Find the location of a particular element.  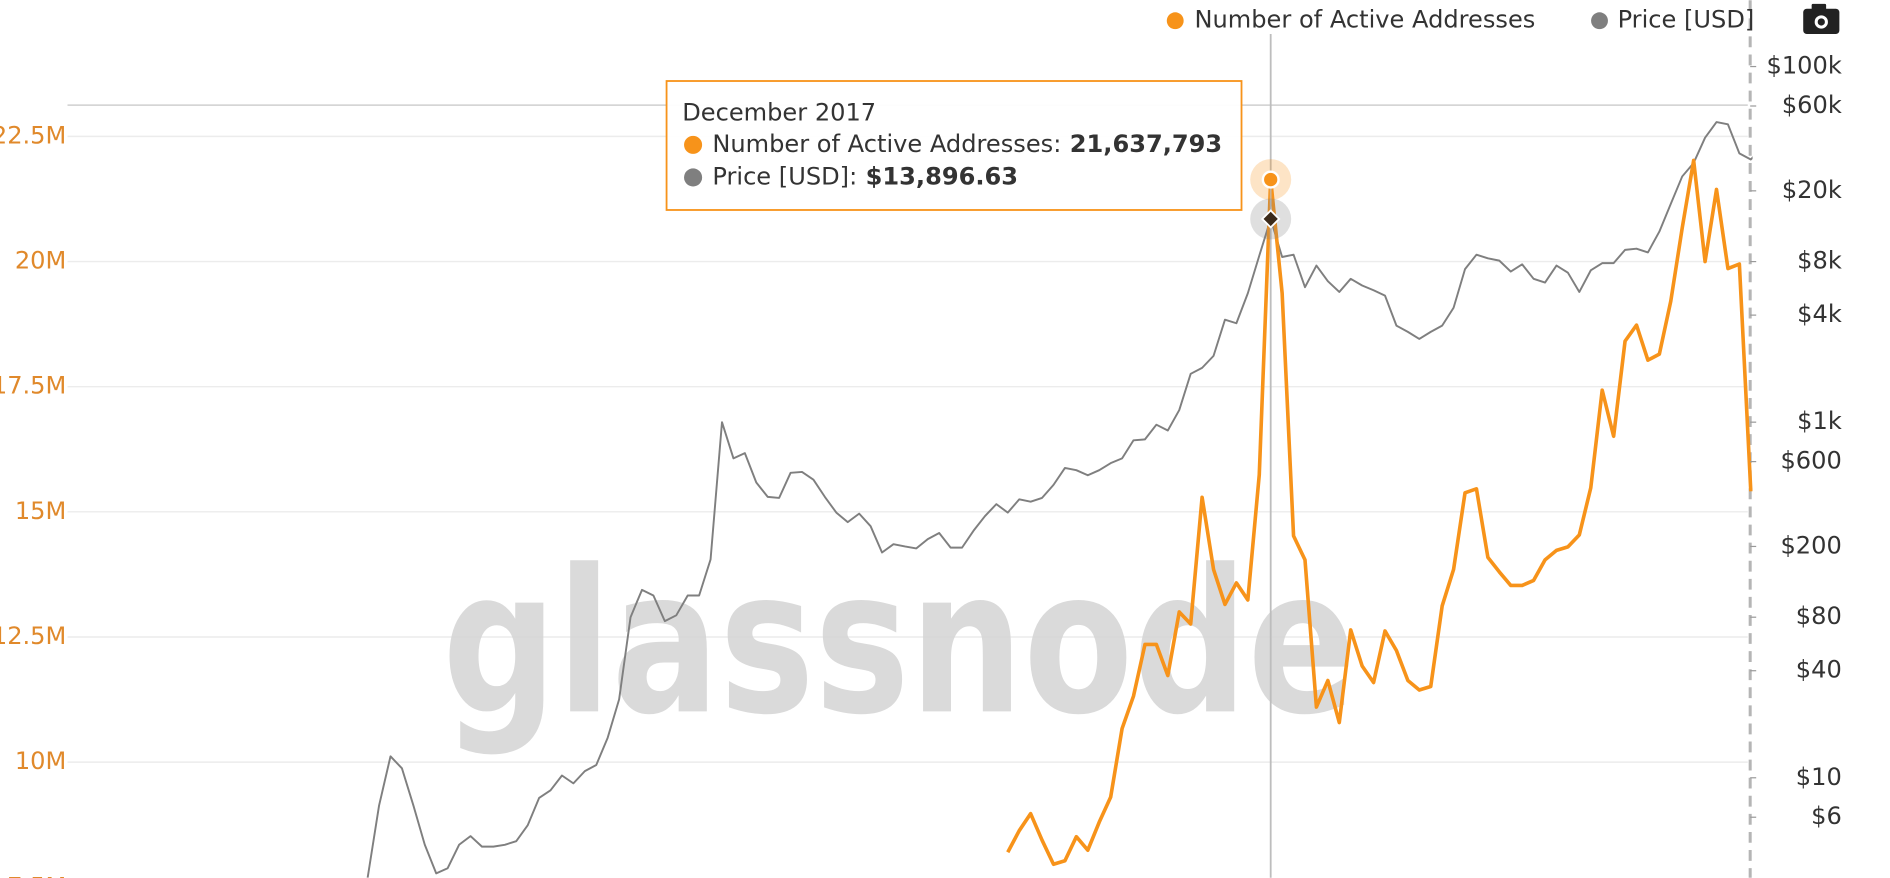

y-tick-label: 20M is located at coordinates (40, 261).